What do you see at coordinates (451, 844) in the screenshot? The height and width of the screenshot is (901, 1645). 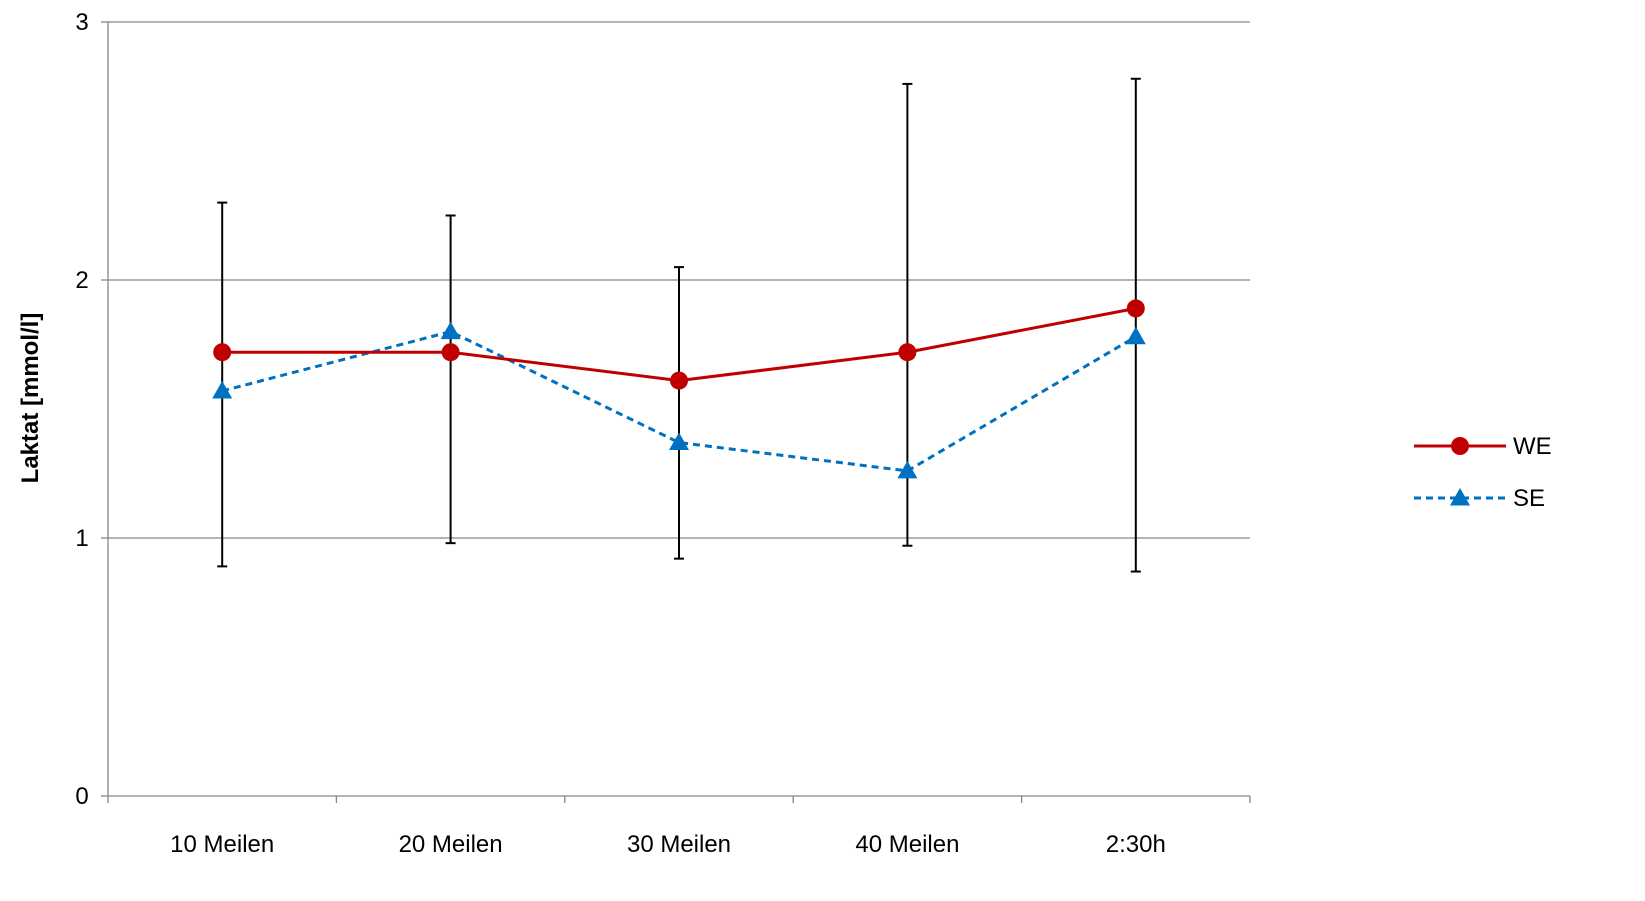 I see `x-tick-label: 20 Meilen` at bounding box center [451, 844].